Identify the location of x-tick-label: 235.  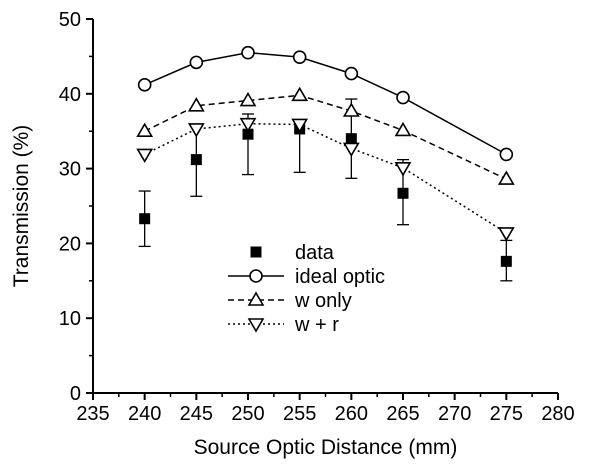
(92, 414).